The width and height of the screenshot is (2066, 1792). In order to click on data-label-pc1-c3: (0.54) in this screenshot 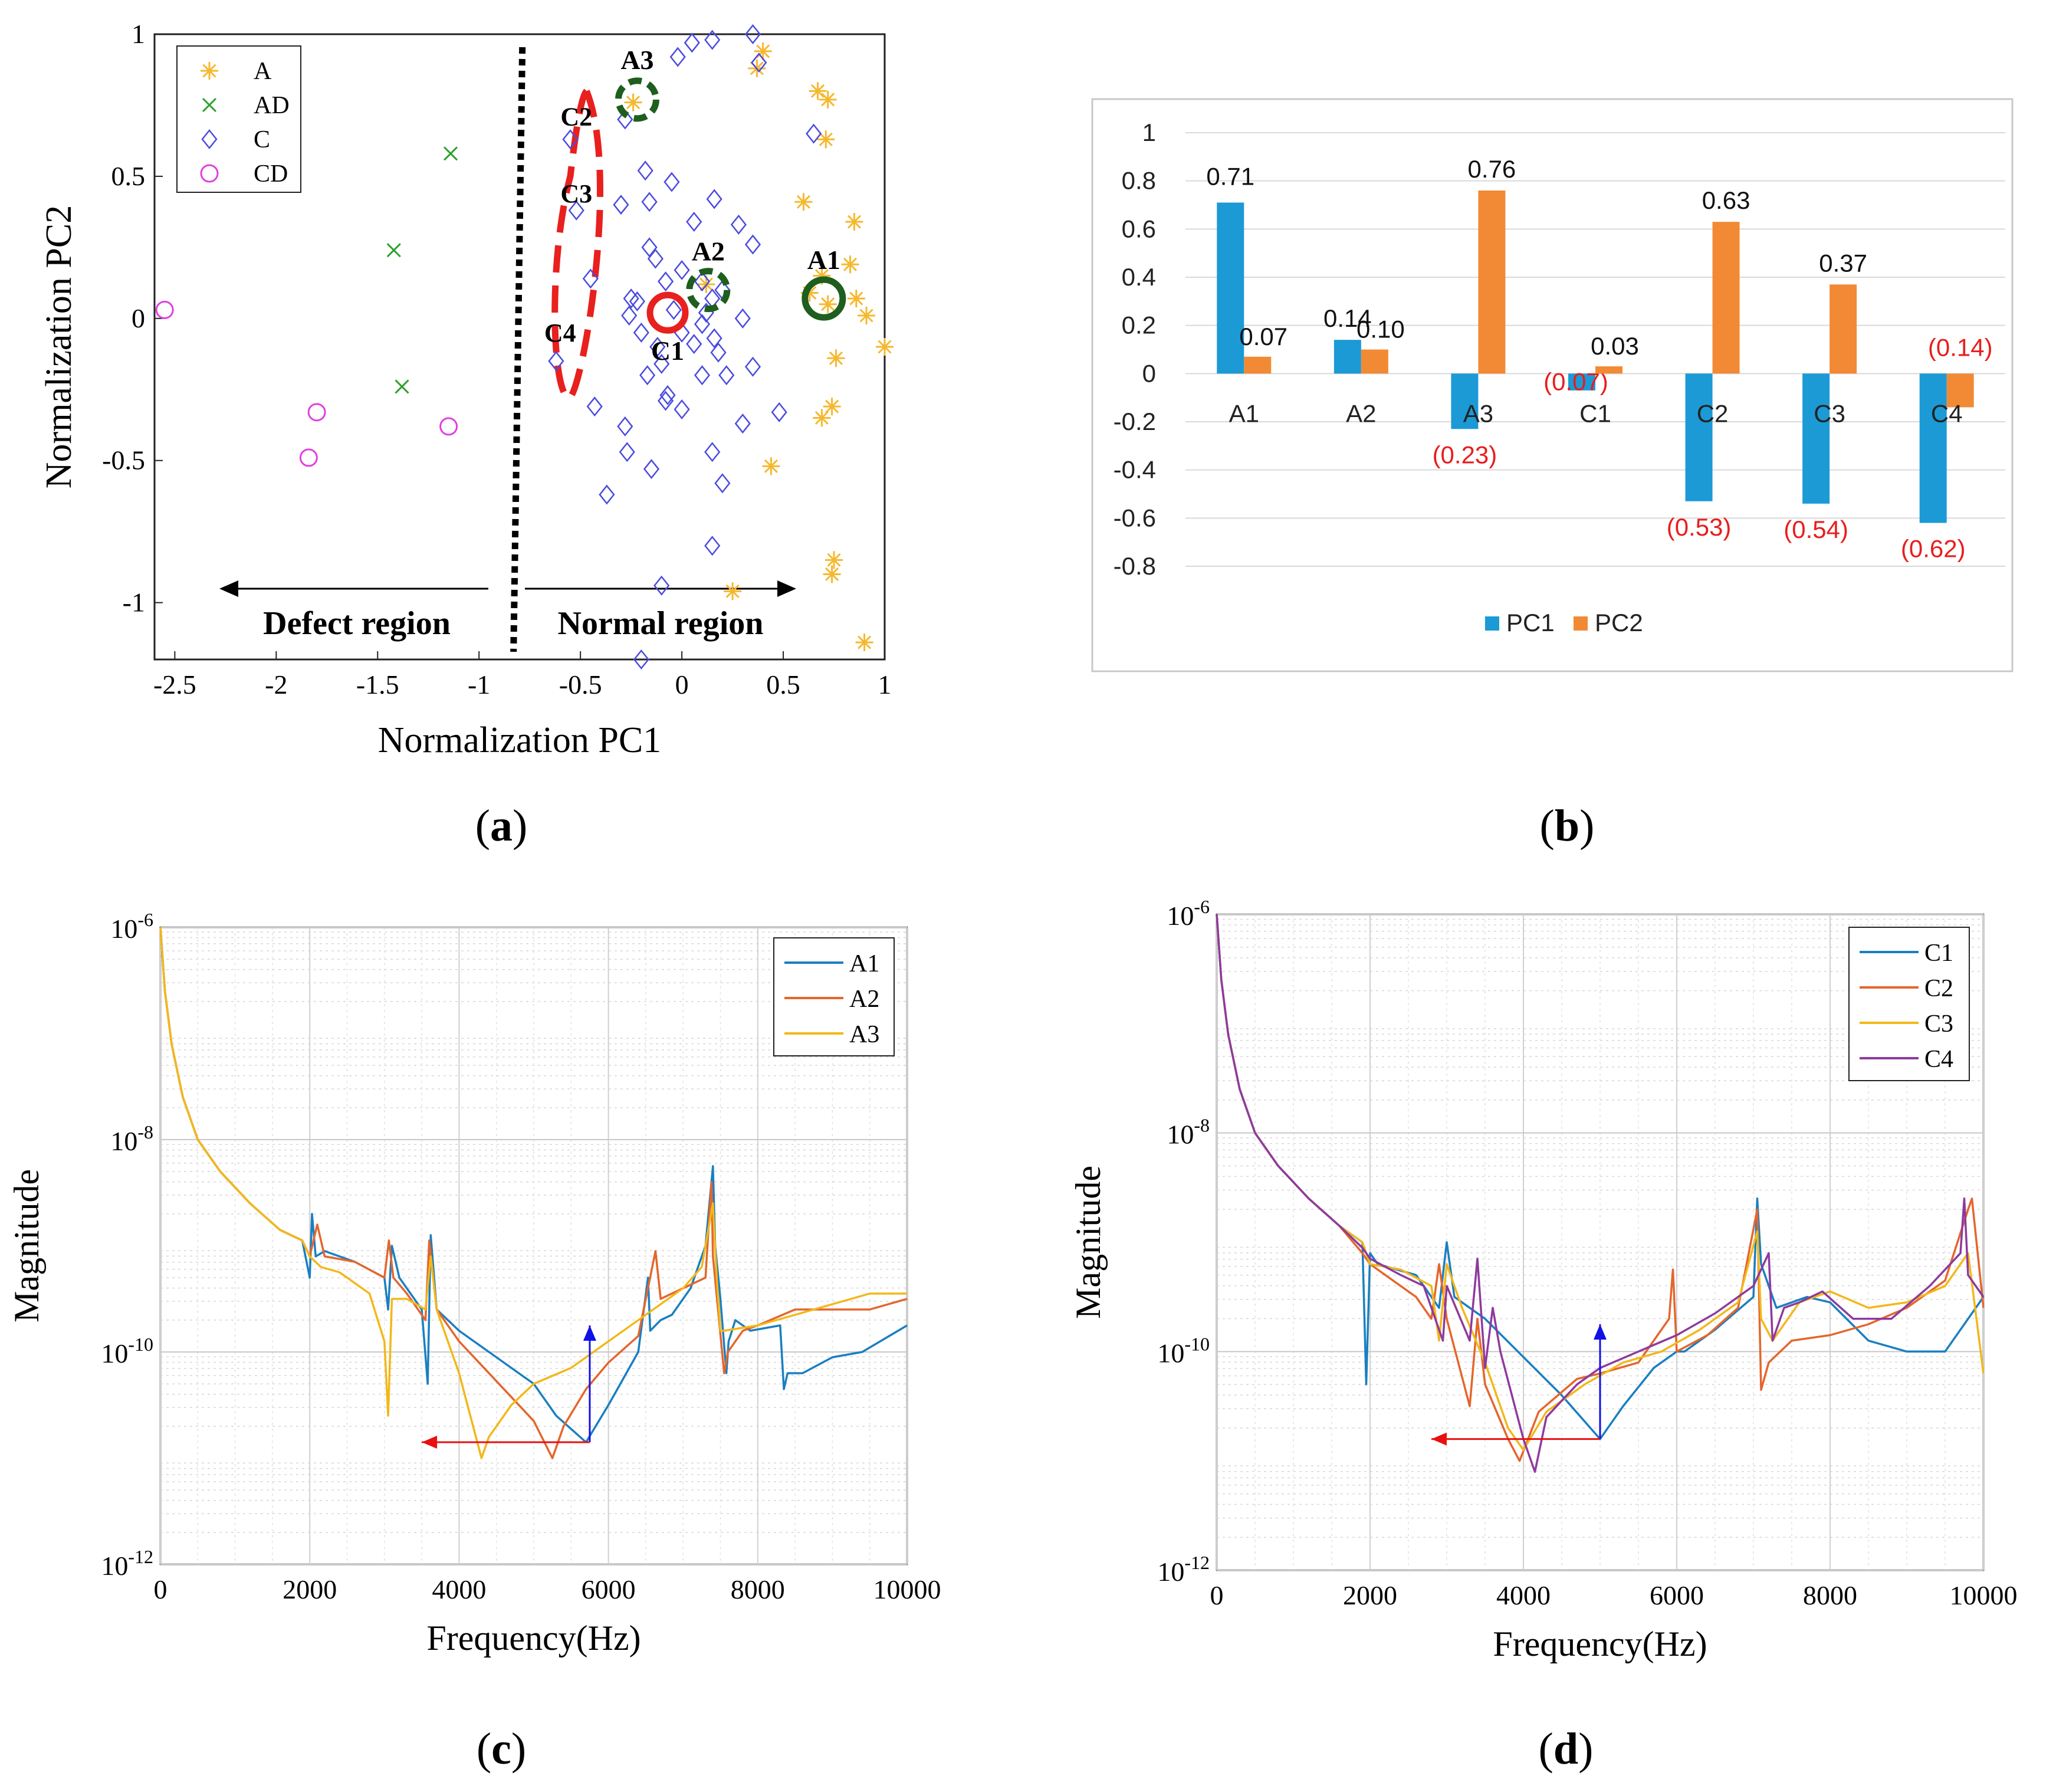, I will do `click(1815, 529)`.